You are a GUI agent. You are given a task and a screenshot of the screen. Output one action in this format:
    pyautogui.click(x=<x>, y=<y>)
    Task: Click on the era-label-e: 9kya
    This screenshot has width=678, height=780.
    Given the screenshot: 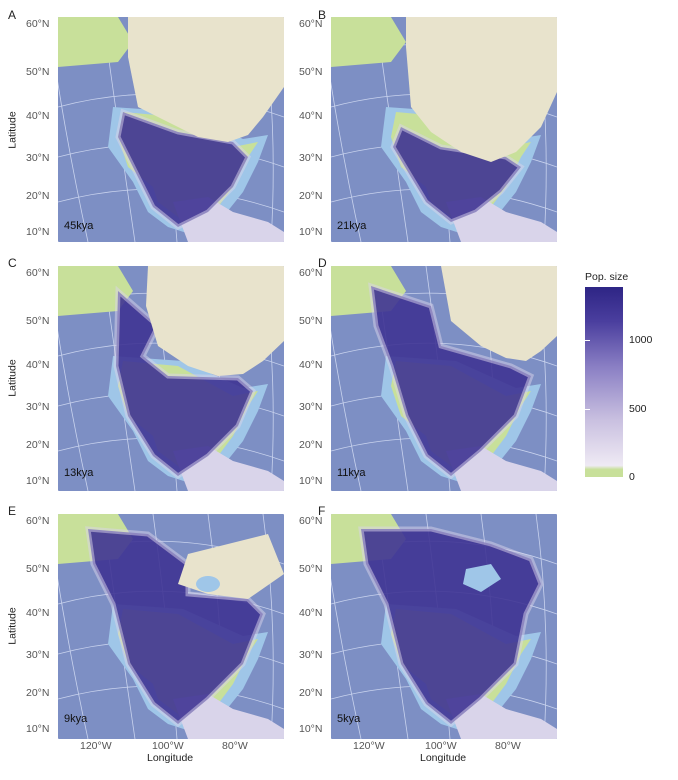 What is the action you would take?
    pyautogui.click(x=76, y=719)
    